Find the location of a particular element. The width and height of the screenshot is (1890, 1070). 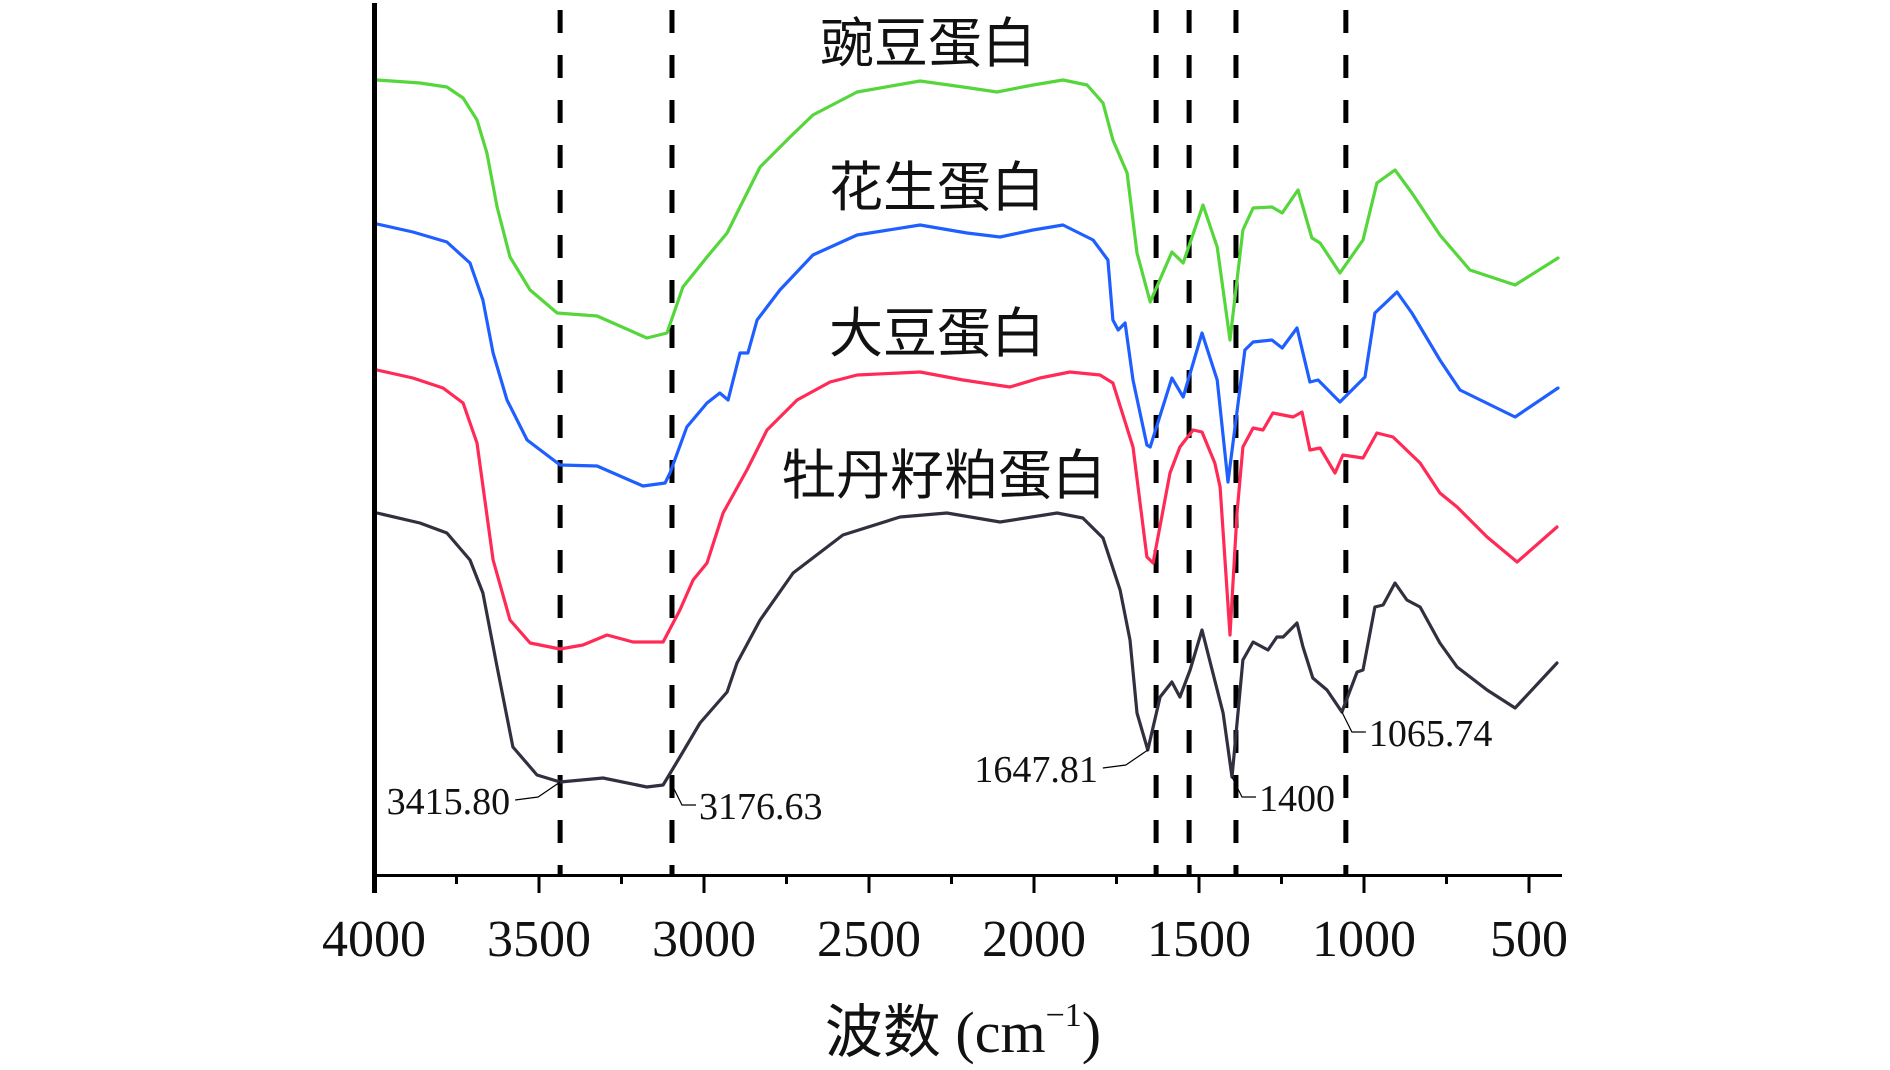

x-axis-title: 波数 (cm−1) is located at coordinates (963, 1031).